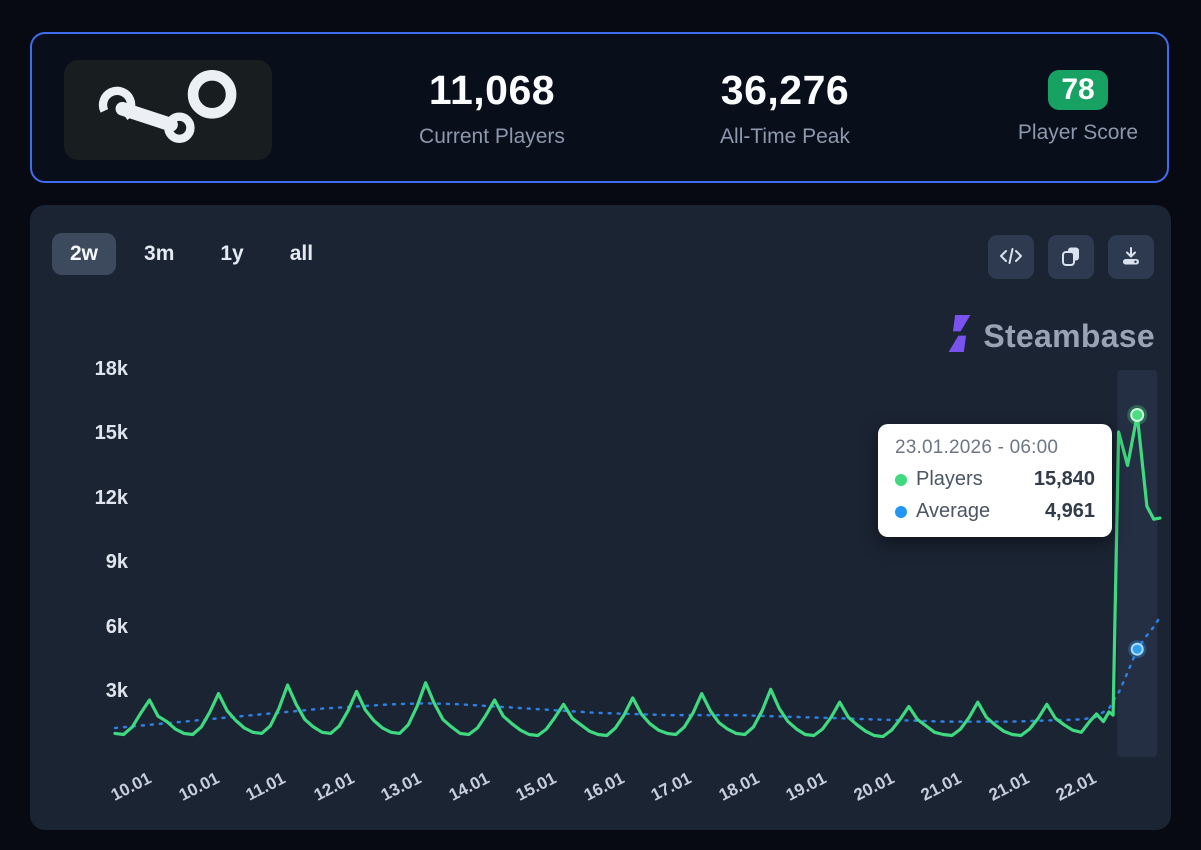  I want to click on average-dot-icon, so click(901, 511).